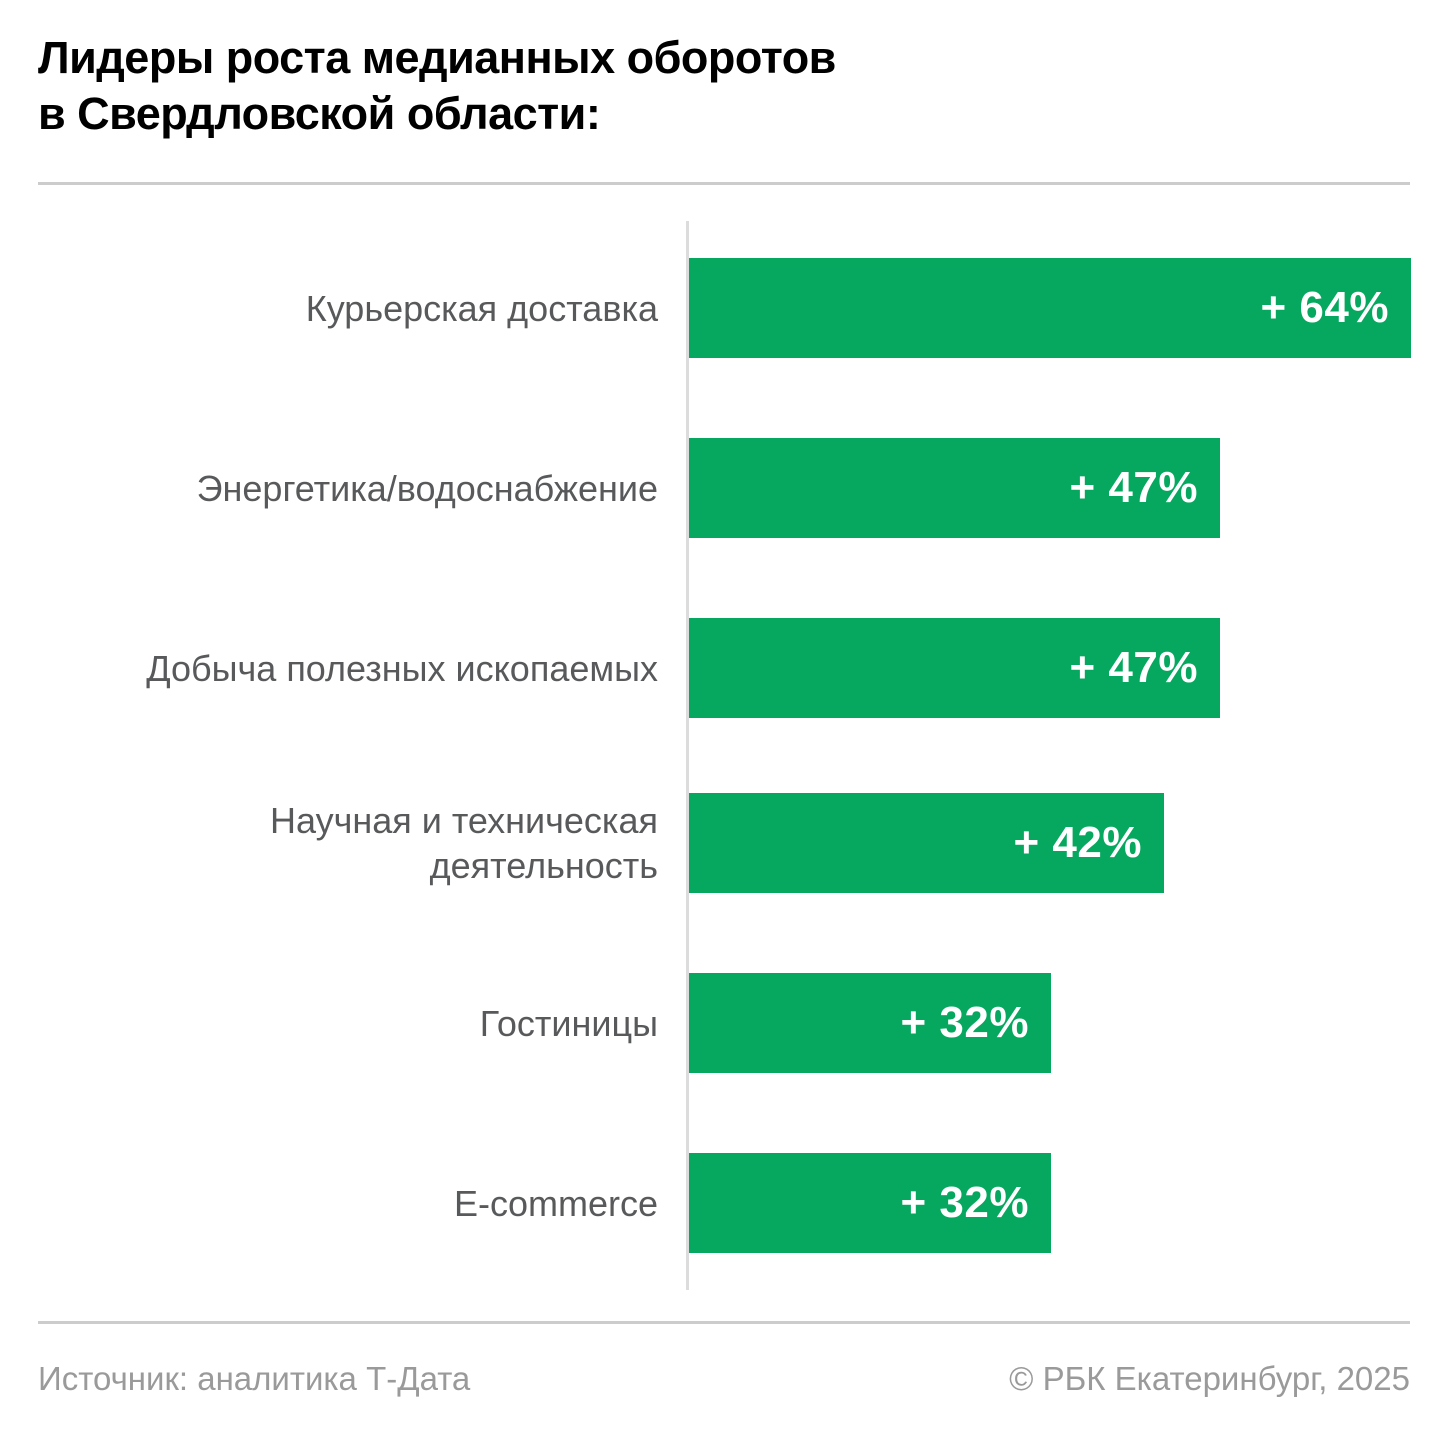 The width and height of the screenshot is (1440, 1440). I want to click on bar-row: Гостиницы + 32%, so click(720, 1023).